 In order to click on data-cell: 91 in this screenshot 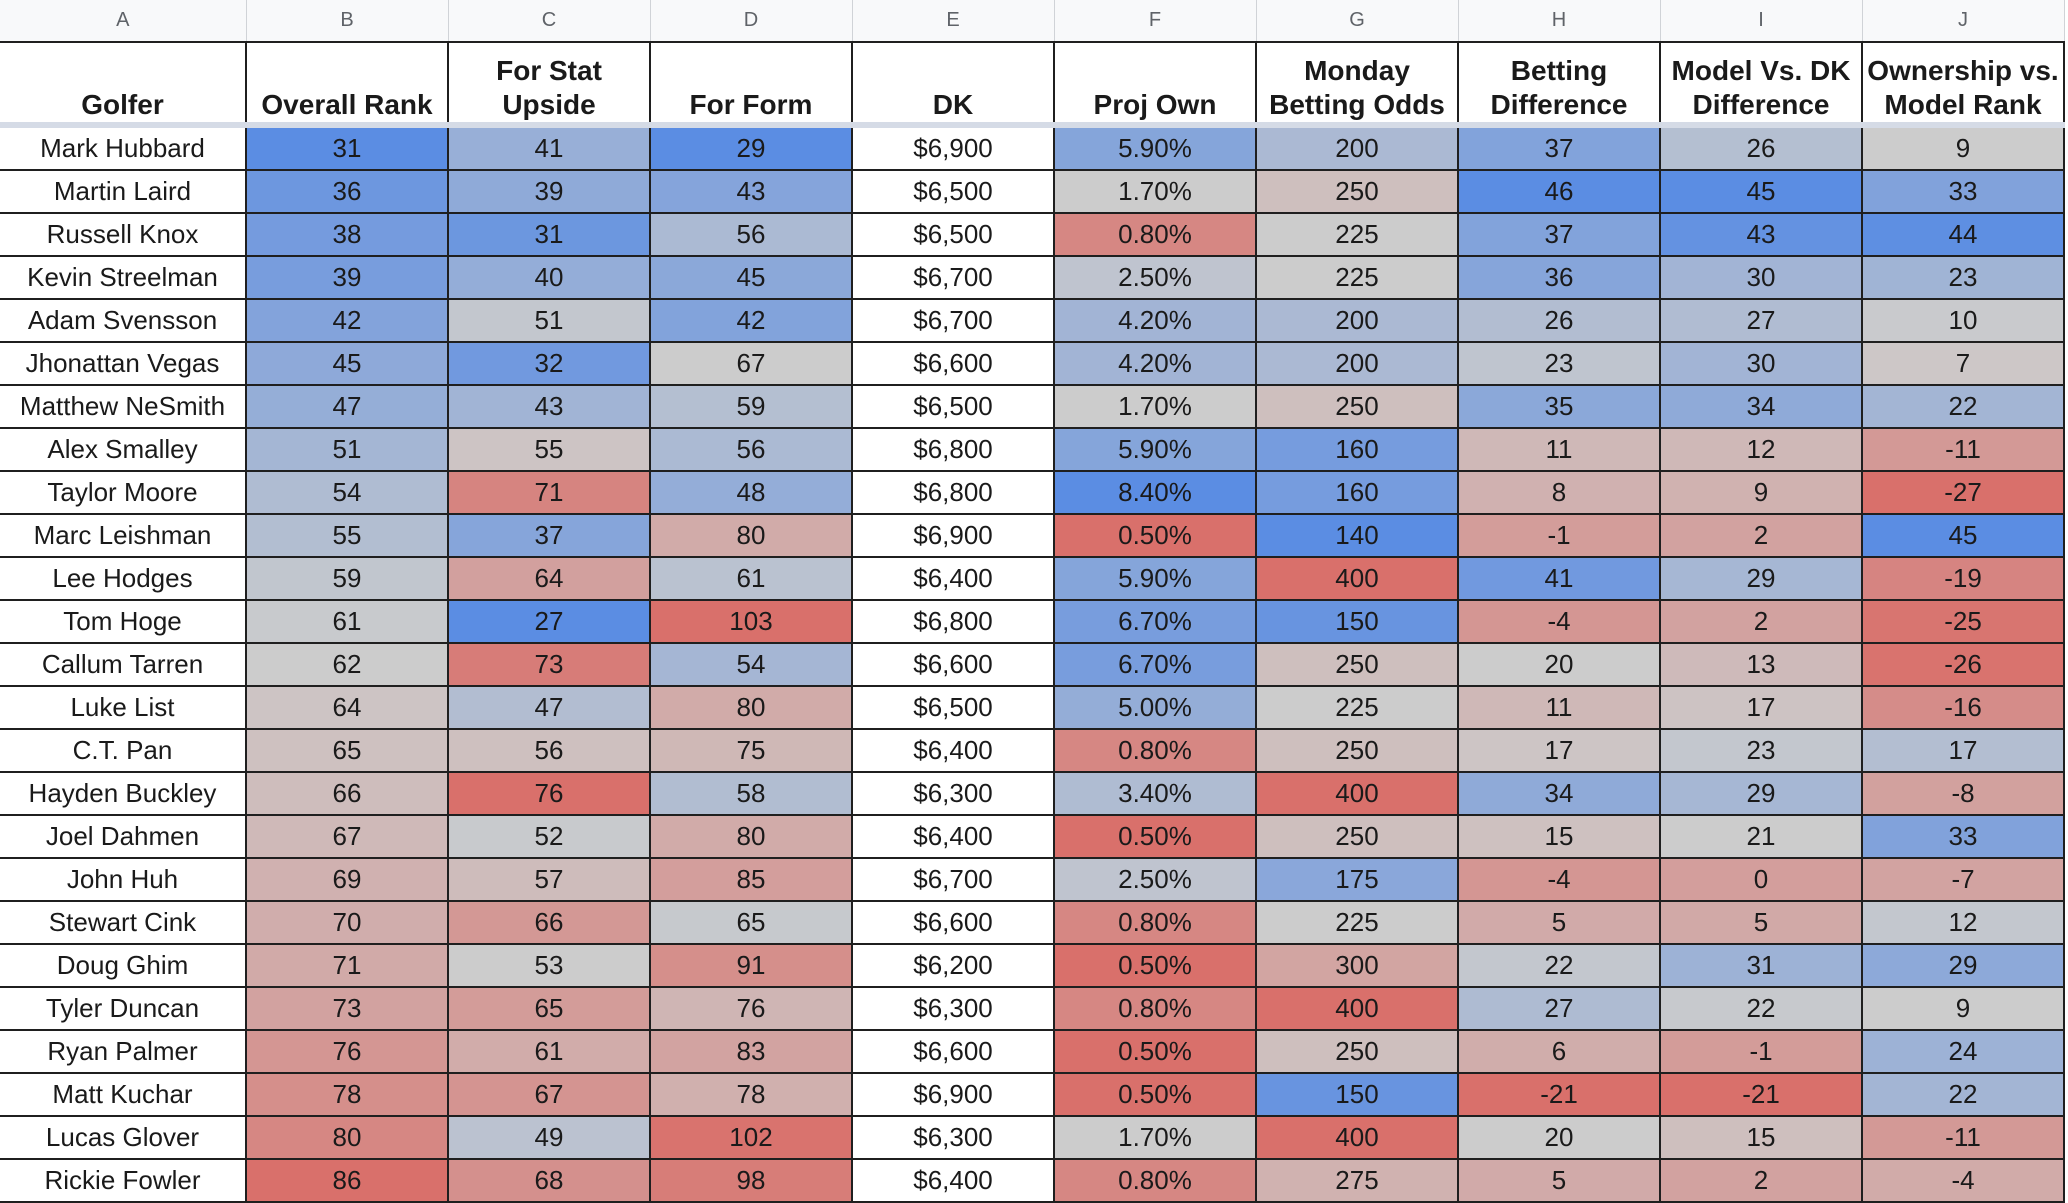, I will do `click(751, 966)`.